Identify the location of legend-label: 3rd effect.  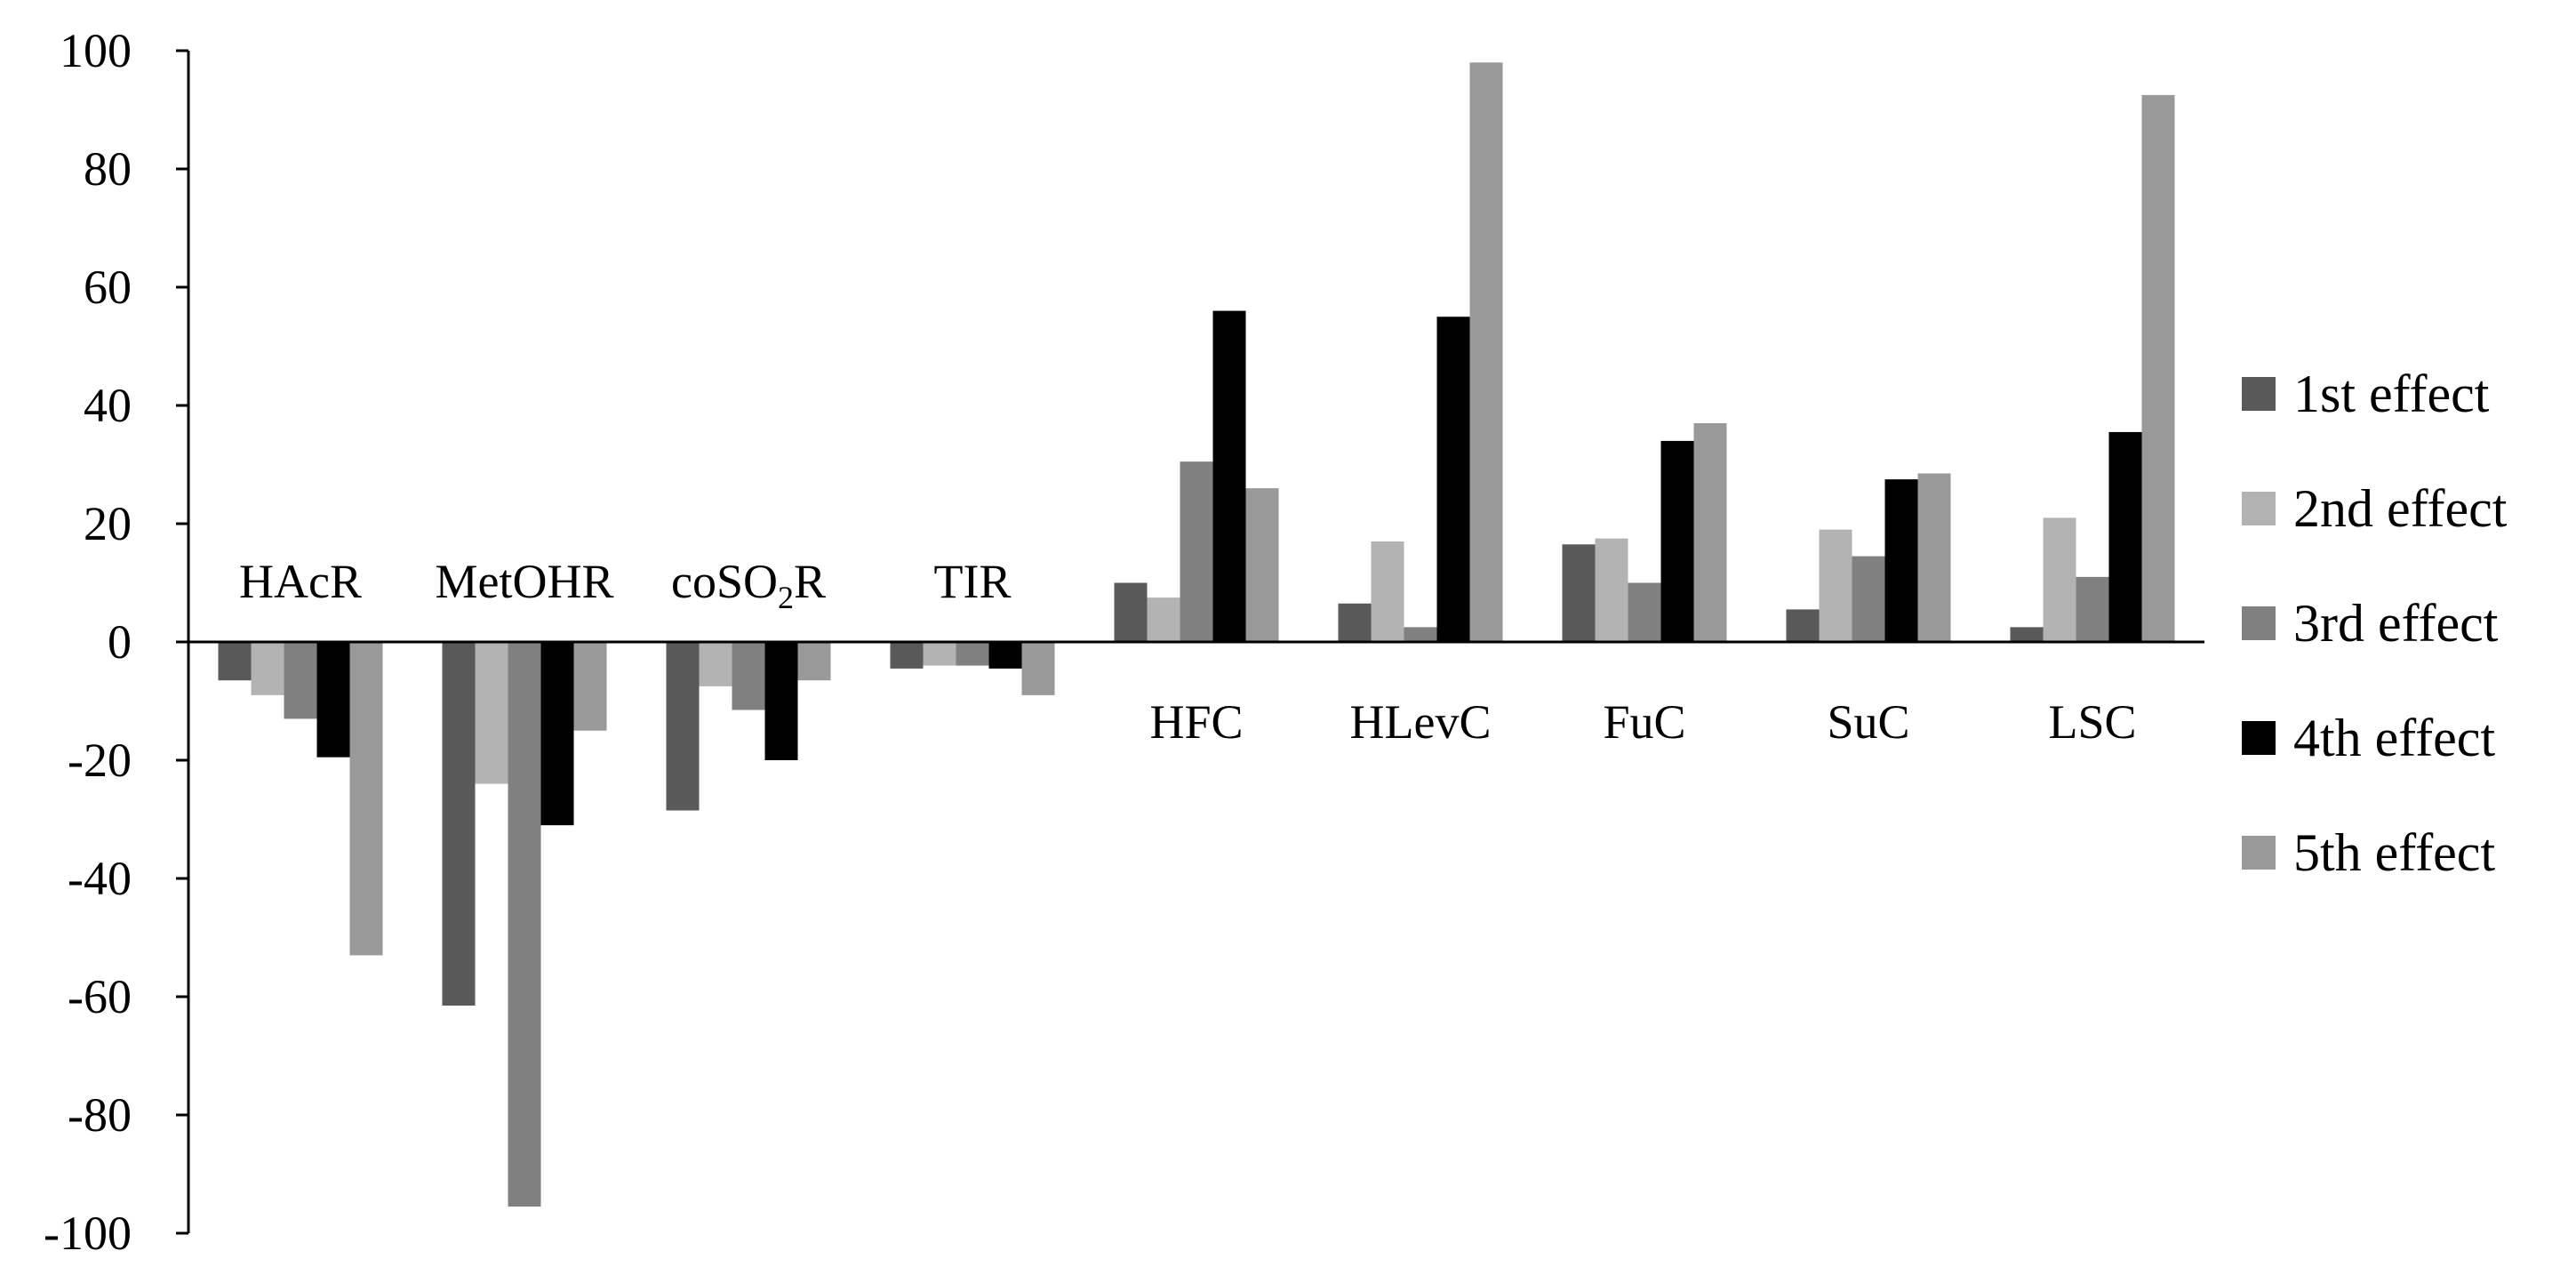
(2396, 624).